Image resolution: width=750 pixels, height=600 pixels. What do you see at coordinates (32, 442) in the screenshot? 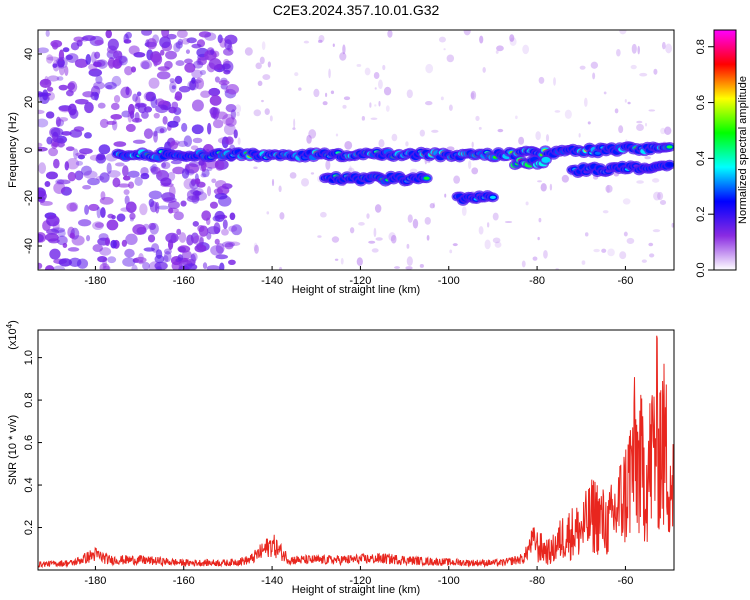
I see `snr-y-ticks: 0.2 0.4 0.6 0.8 1.0` at bounding box center [32, 442].